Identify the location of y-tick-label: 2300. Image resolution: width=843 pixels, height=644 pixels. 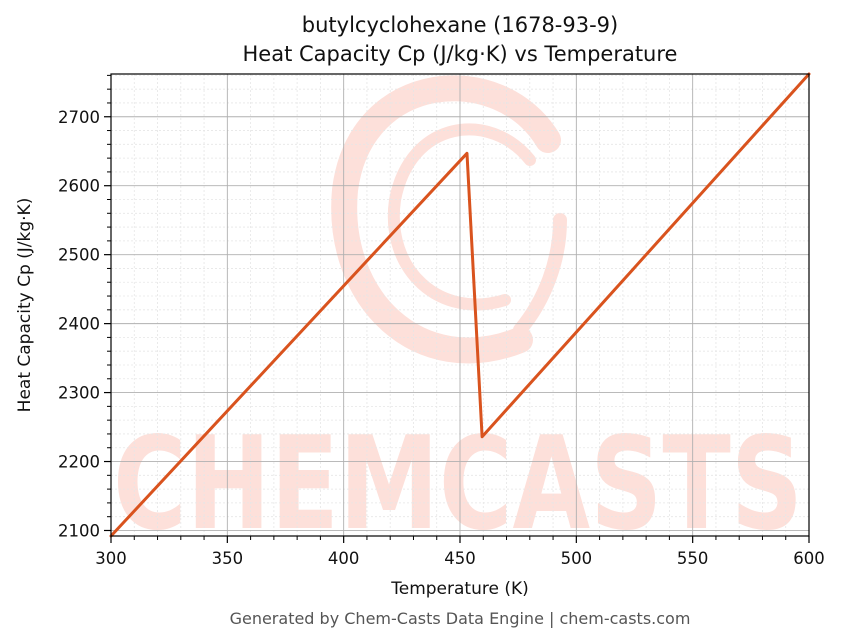
(79, 393).